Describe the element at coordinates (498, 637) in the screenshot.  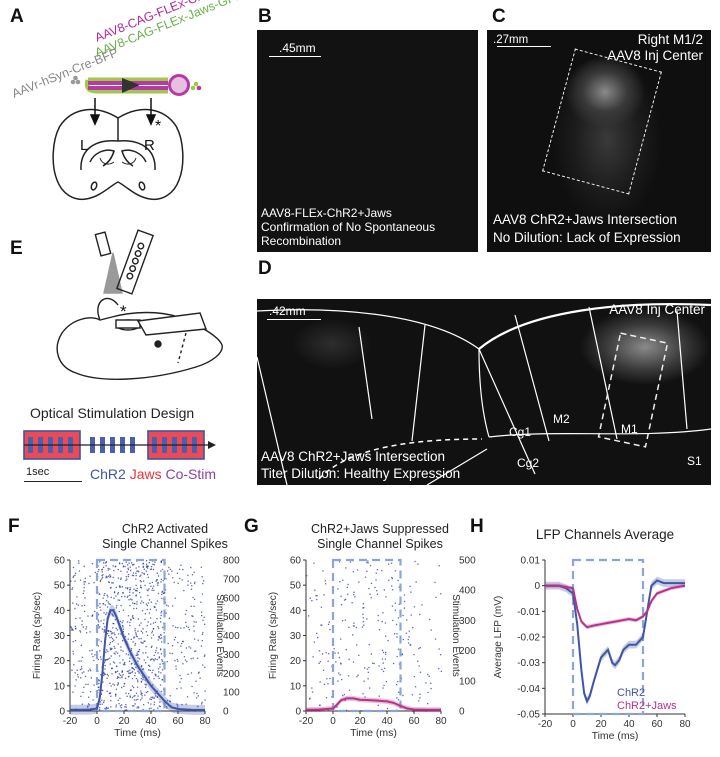
I see `y-axis-label: Average LFP (mV)` at that location.